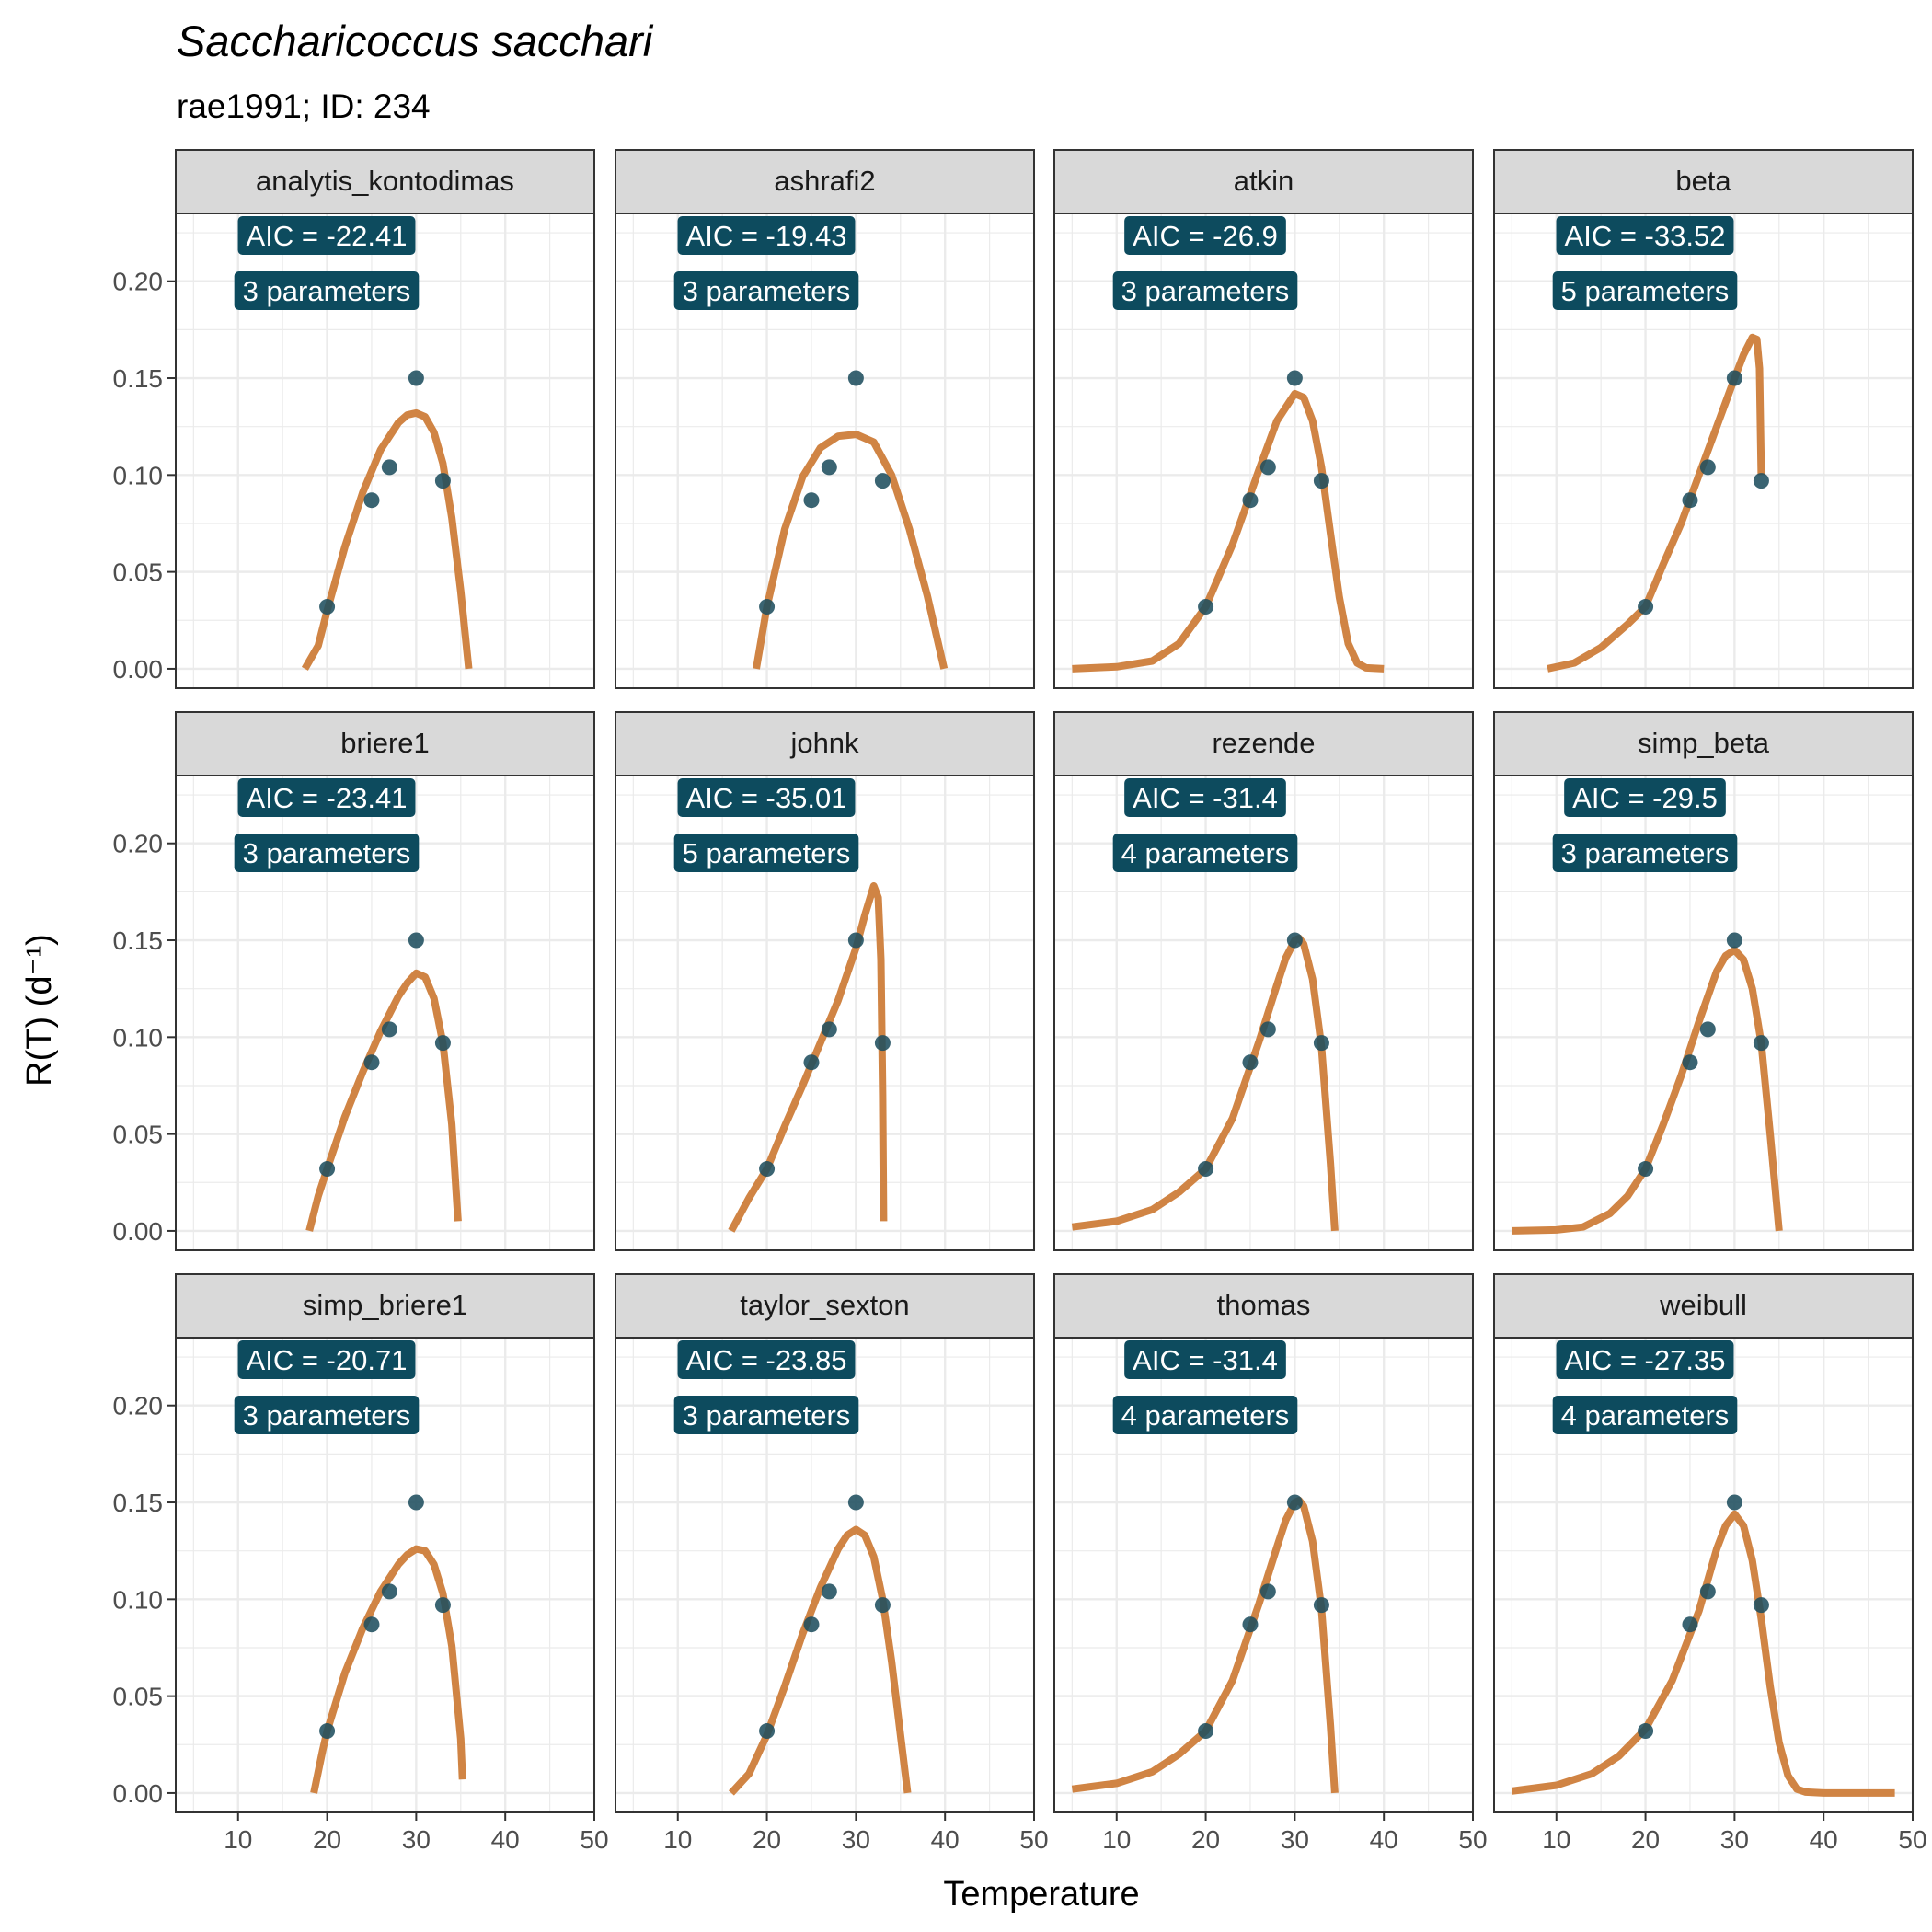 The image size is (1932, 1932). I want to click on panel-rezende: rezende AIC = -31.4 4 parameters, so click(1264, 981).